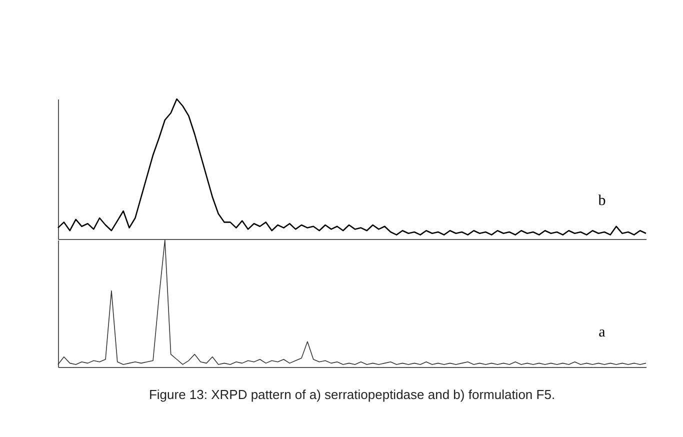 This screenshot has height=437, width=683. Describe the element at coordinates (602, 332) in the screenshot. I see `series-label: a` at that location.